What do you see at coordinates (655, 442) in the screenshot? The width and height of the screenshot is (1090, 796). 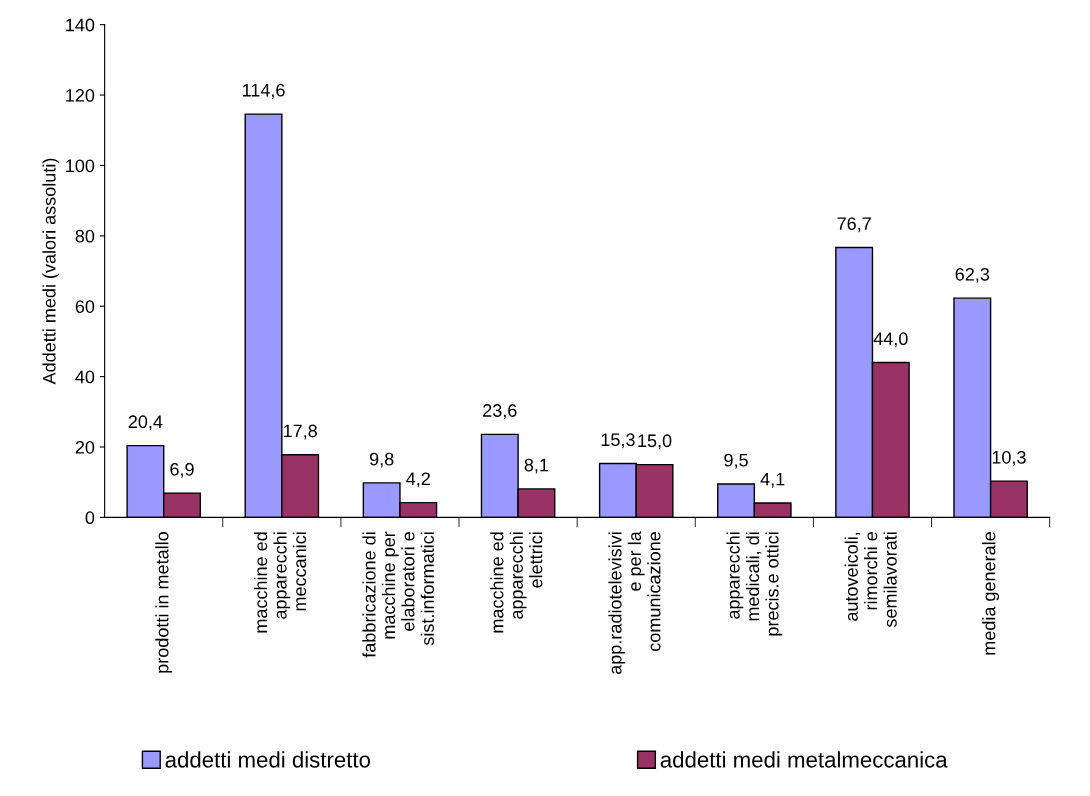 I see `data-label: 15,0` at bounding box center [655, 442].